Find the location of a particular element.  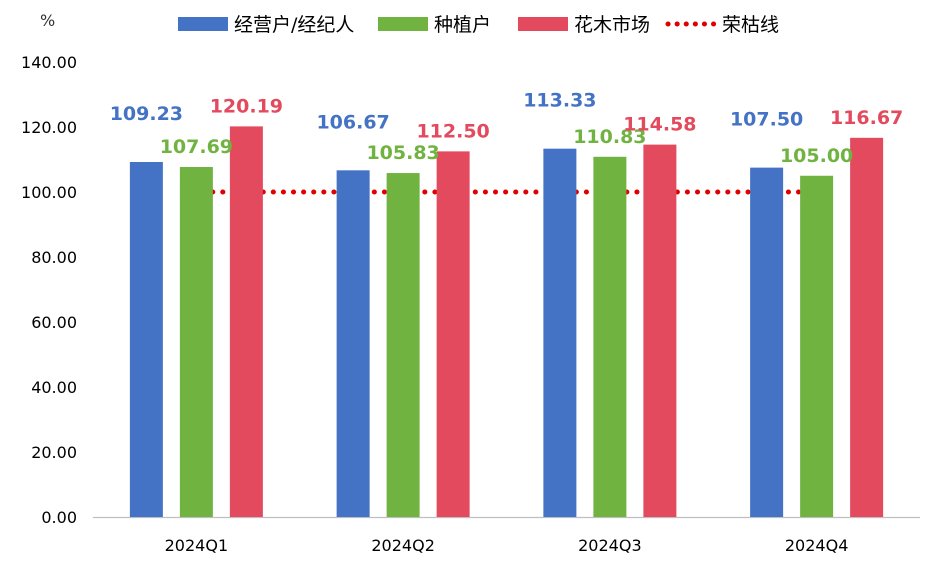

legend: 经营户/经纪人 种植户 花木市场 荣枯线 is located at coordinates (478, 25).